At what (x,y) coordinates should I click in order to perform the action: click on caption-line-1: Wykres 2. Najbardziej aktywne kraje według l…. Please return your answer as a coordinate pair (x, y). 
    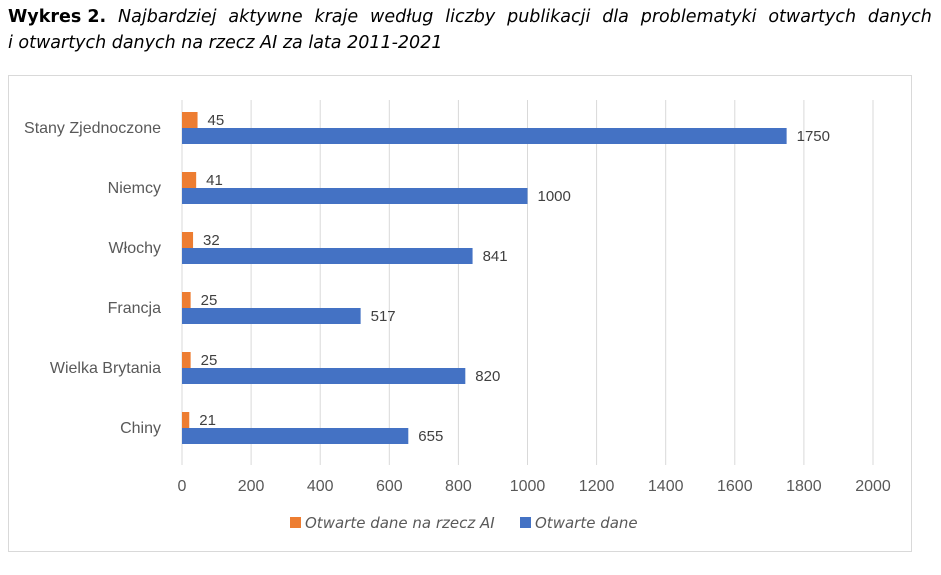
    Looking at the image, I should click on (470, 17).